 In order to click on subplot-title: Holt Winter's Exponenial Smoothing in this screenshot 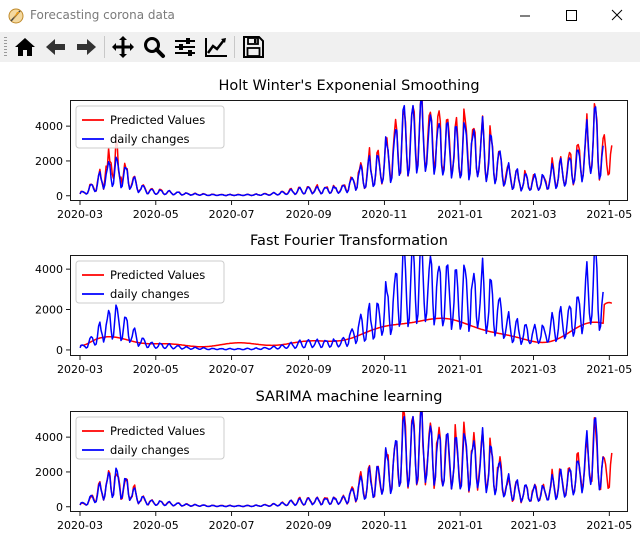, I will do `click(348, 86)`.